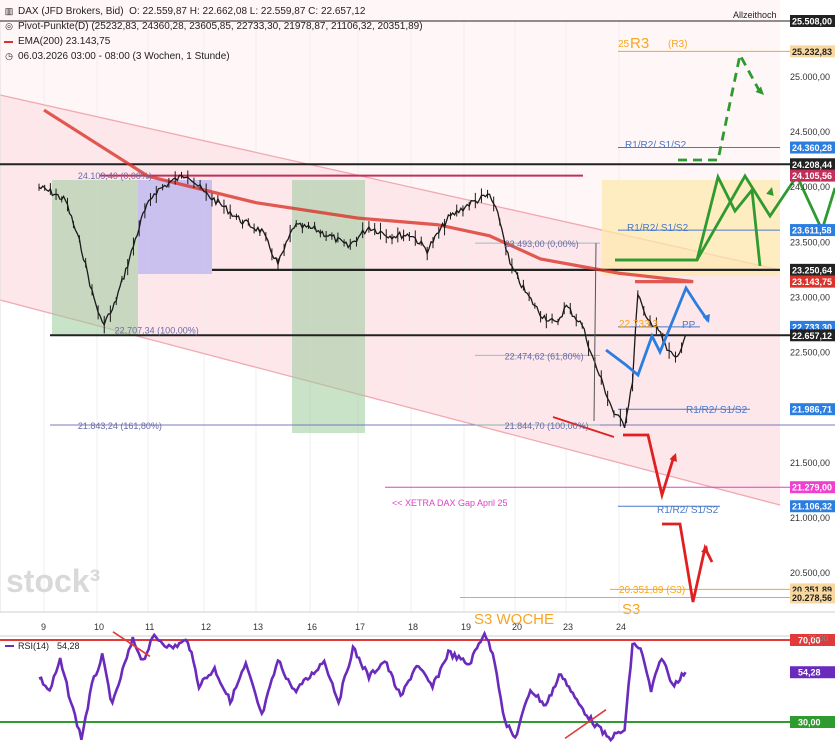 This screenshot has width=835, height=754. What do you see at coordinates (53, 581) in the screenshot?
I see `stock3-watermark: stock³` at bounding box center [53, 581].